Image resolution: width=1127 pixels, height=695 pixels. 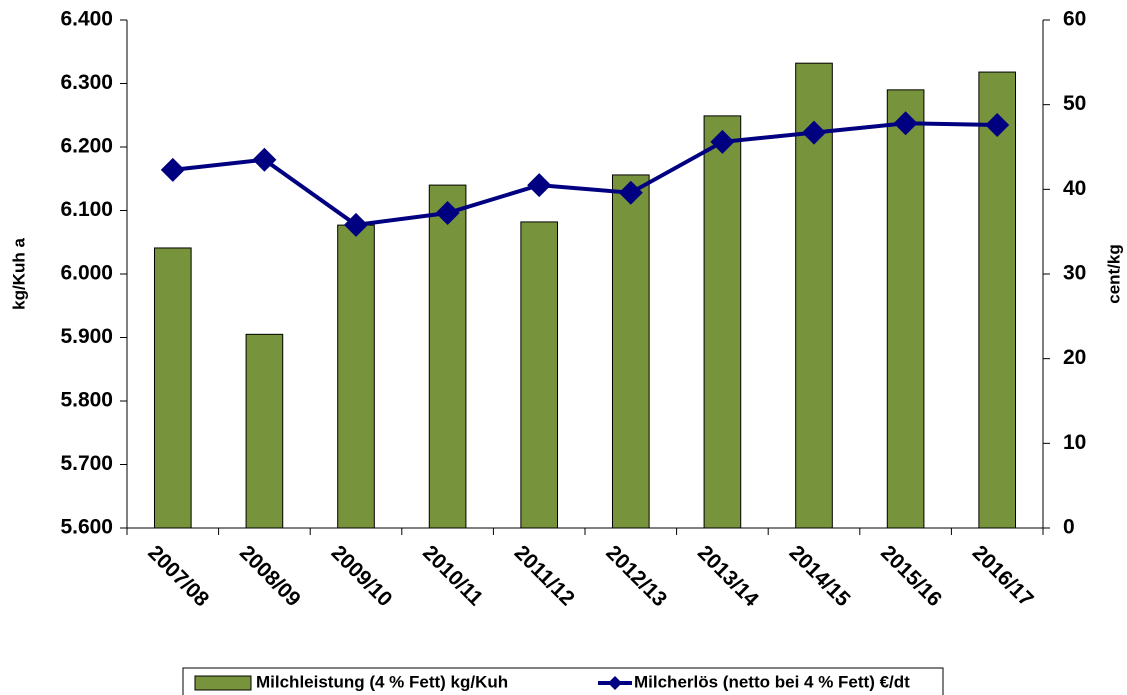 What do you see at coordinates (86, 82) in the screenshot?
I see `y-tick-label: 6.300` at bounding box center [86, 82].